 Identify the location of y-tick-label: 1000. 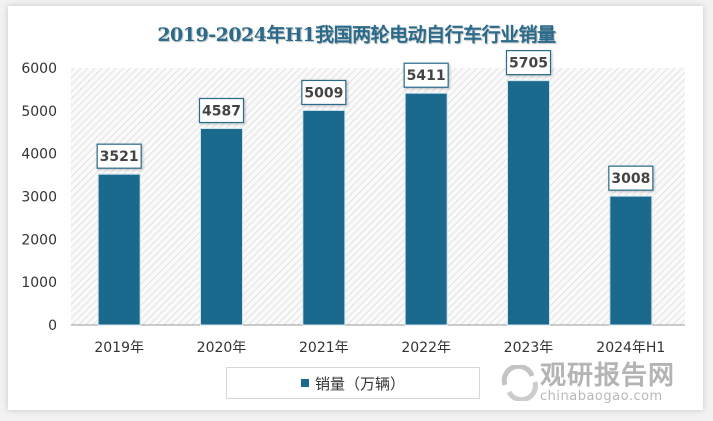
(39, 283).